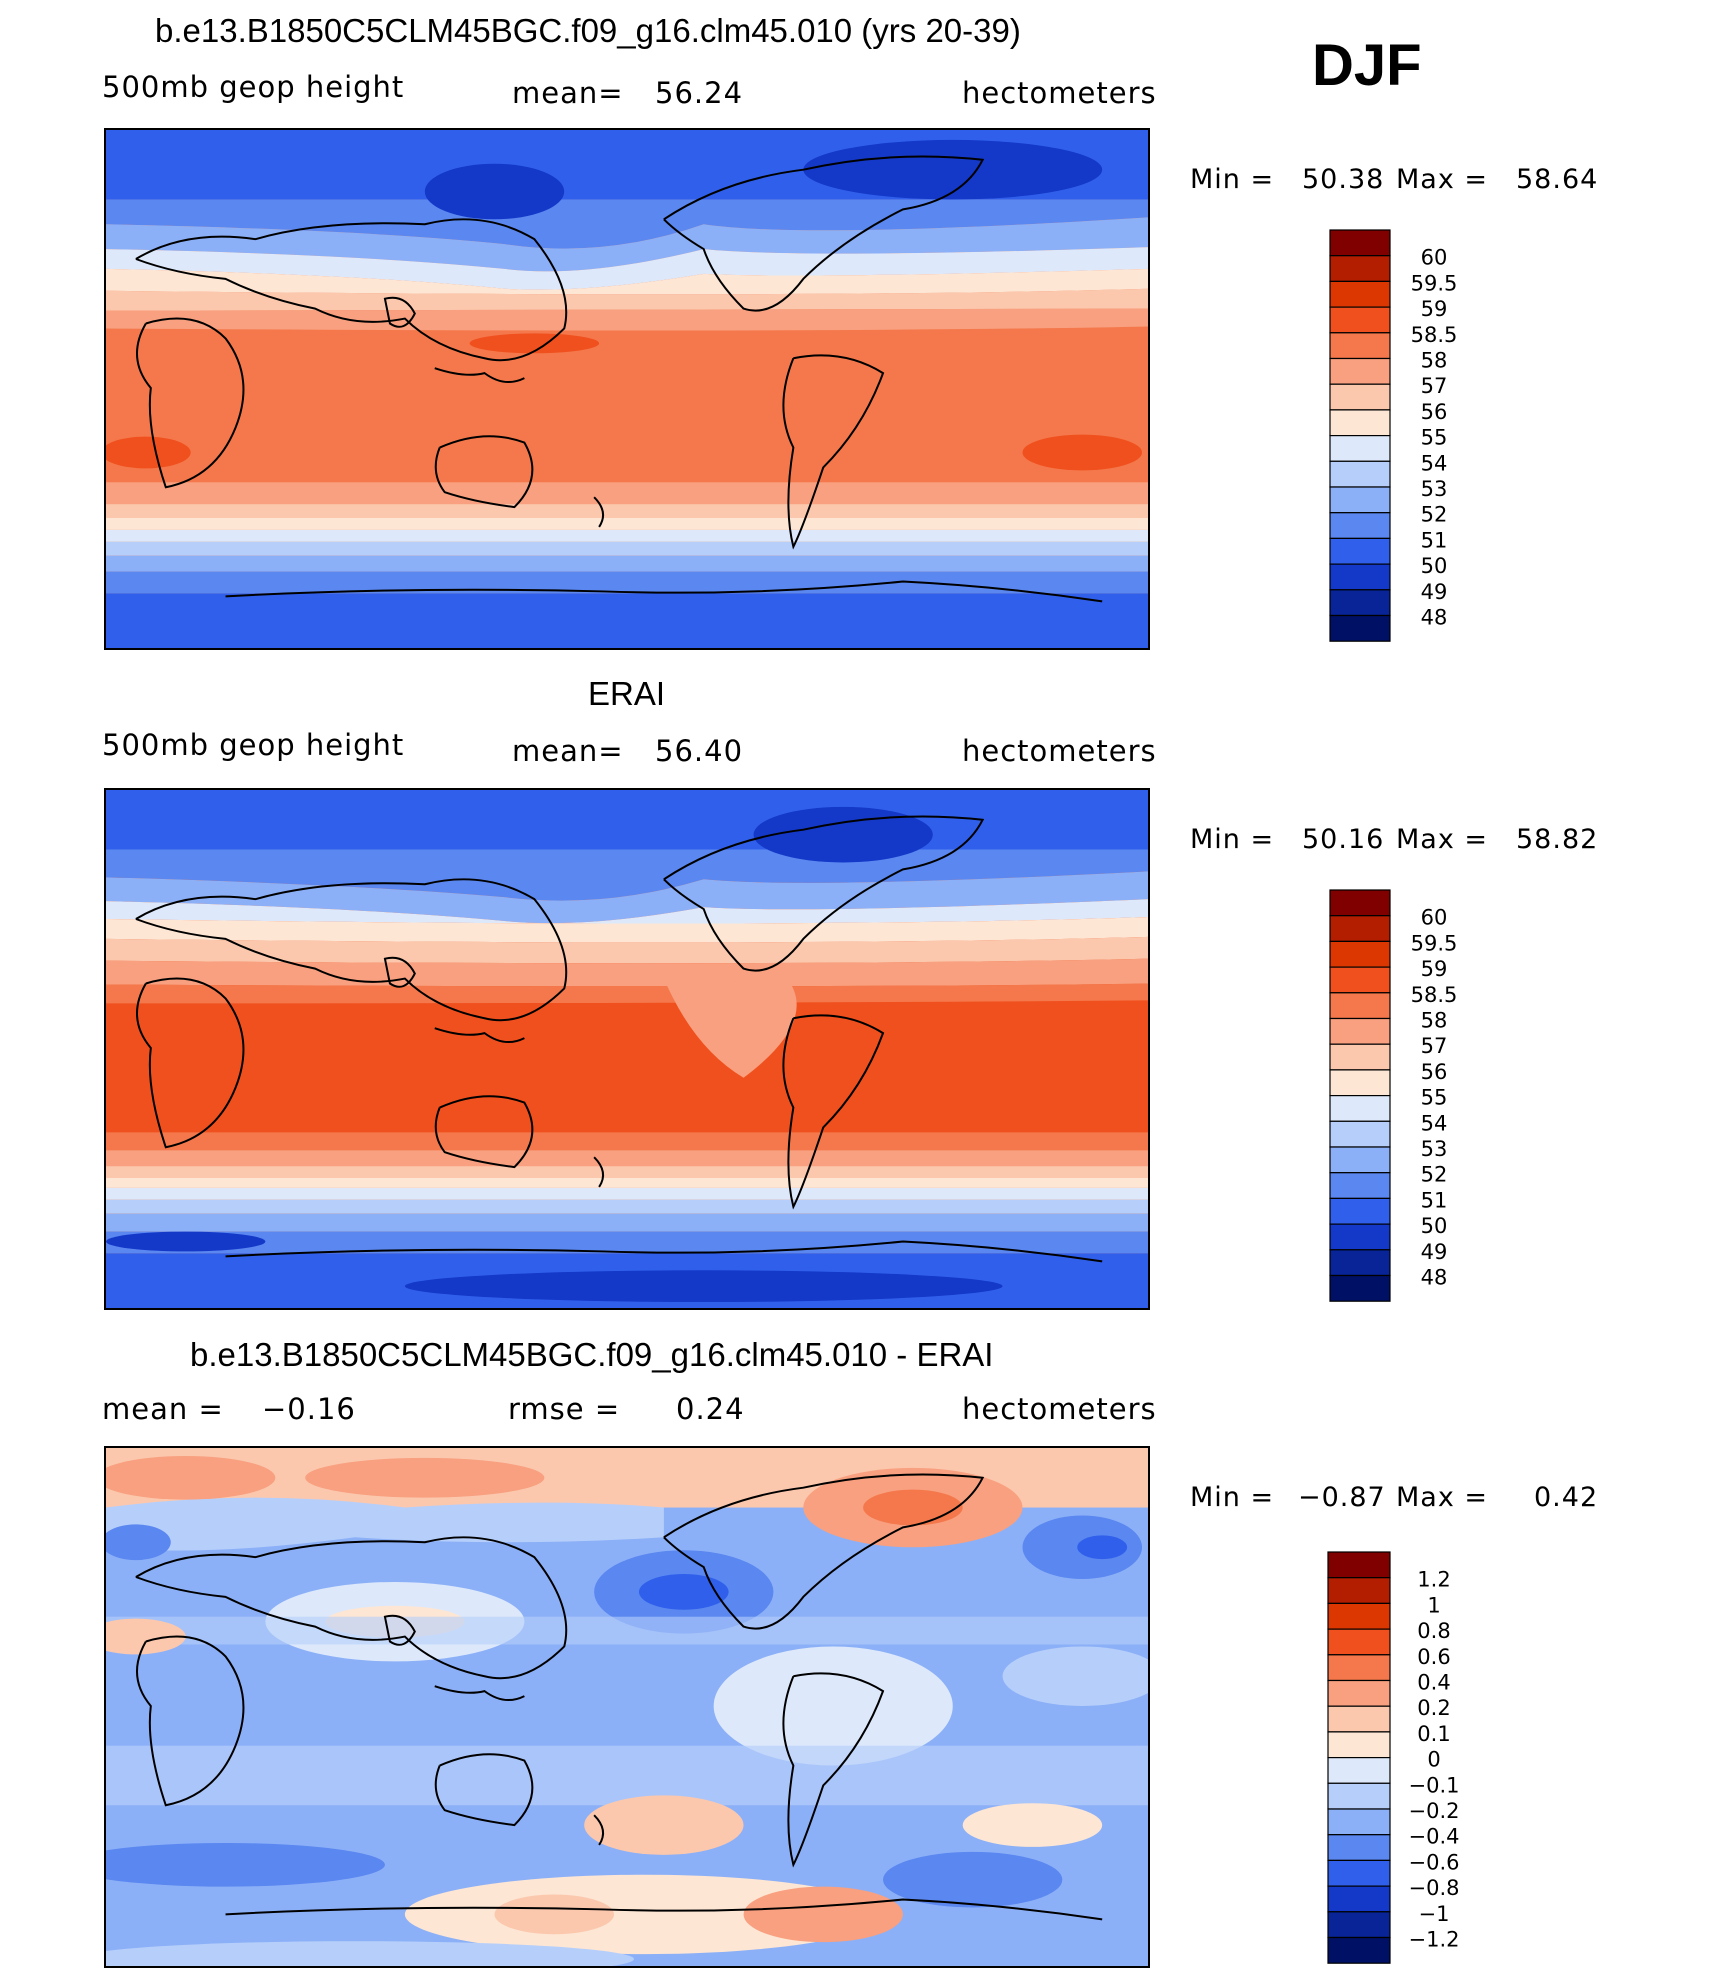  What do you see at coordinates (1557, 179) in the screenshot?
I see `panel1-max-value: 58.64` at bounding box center [1557, 179].